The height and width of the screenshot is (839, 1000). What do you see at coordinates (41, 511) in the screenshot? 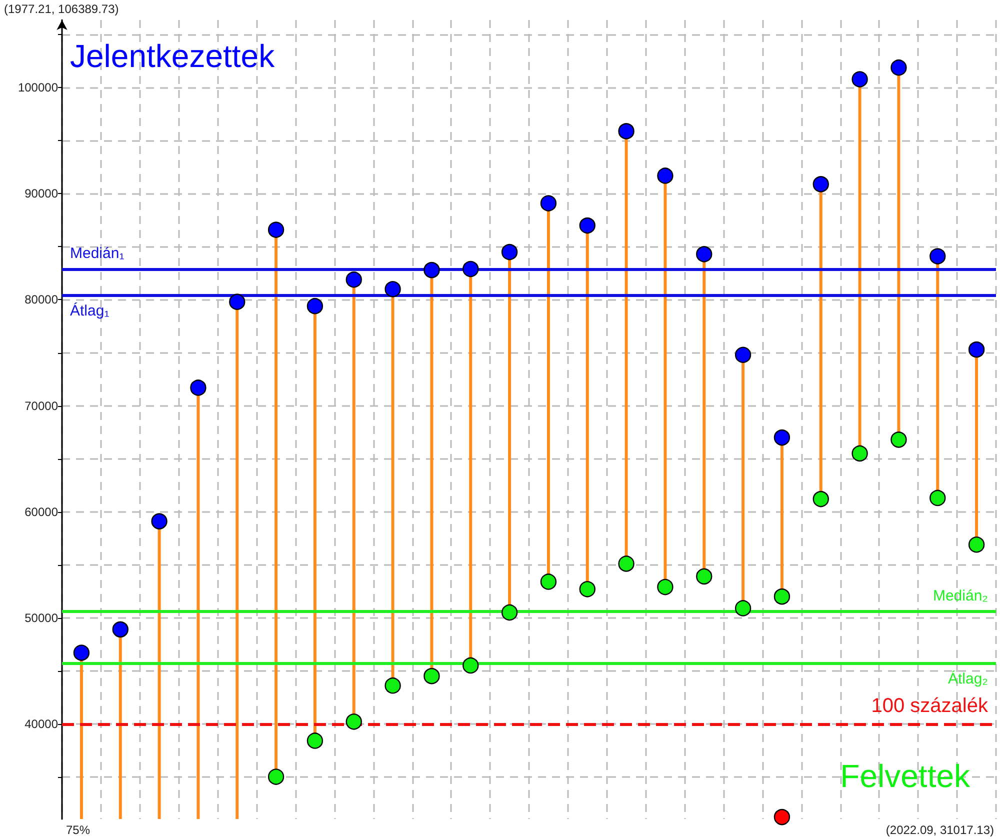
I see `y-tick-label: 60000` at bounding box center [41, 511].